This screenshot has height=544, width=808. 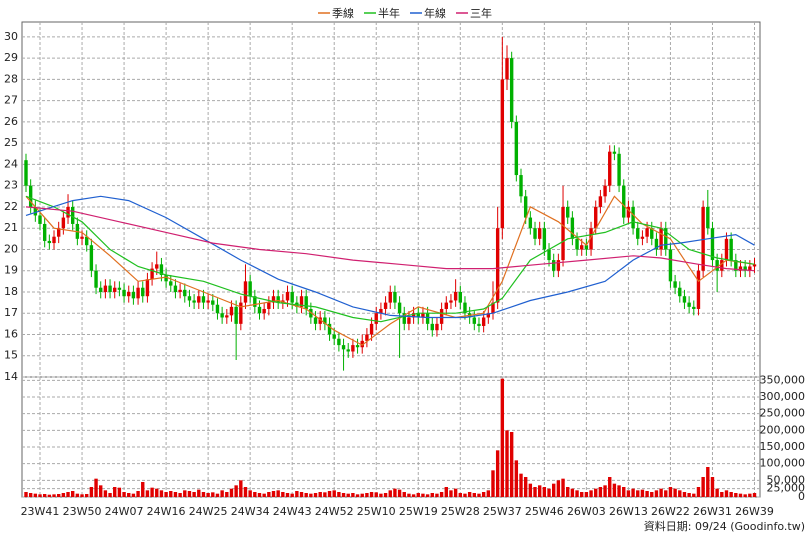 What do you see at coordinates (628, 511) in the screenshot?
I see `x-tick-label: 26W13` at bounding box center [628, 511].